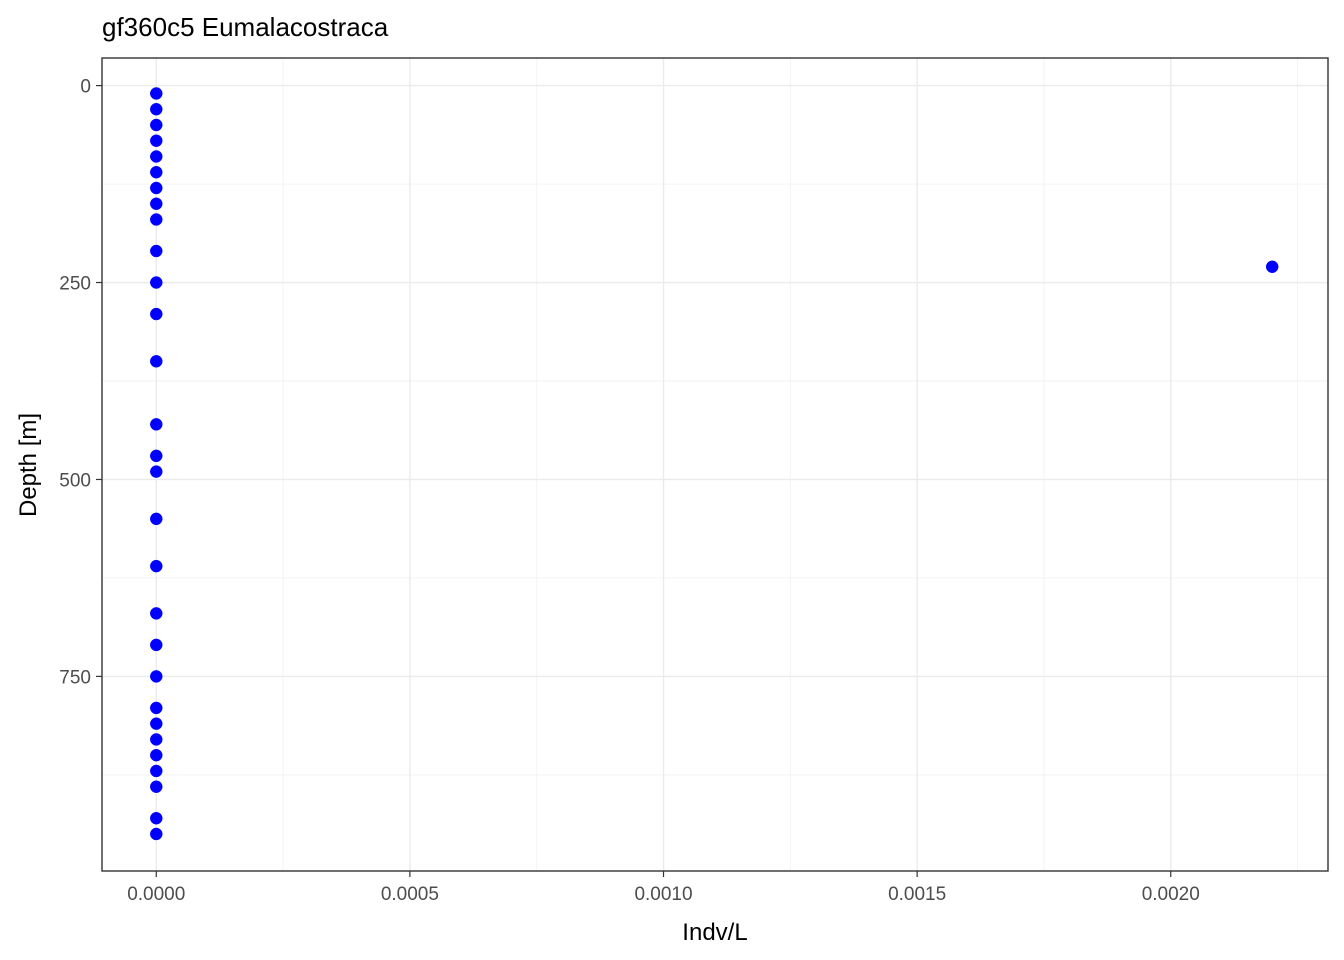  Describe the element at coordinates (75, 284) in the screenshot. I see `y-tick-label: 250` at that location.